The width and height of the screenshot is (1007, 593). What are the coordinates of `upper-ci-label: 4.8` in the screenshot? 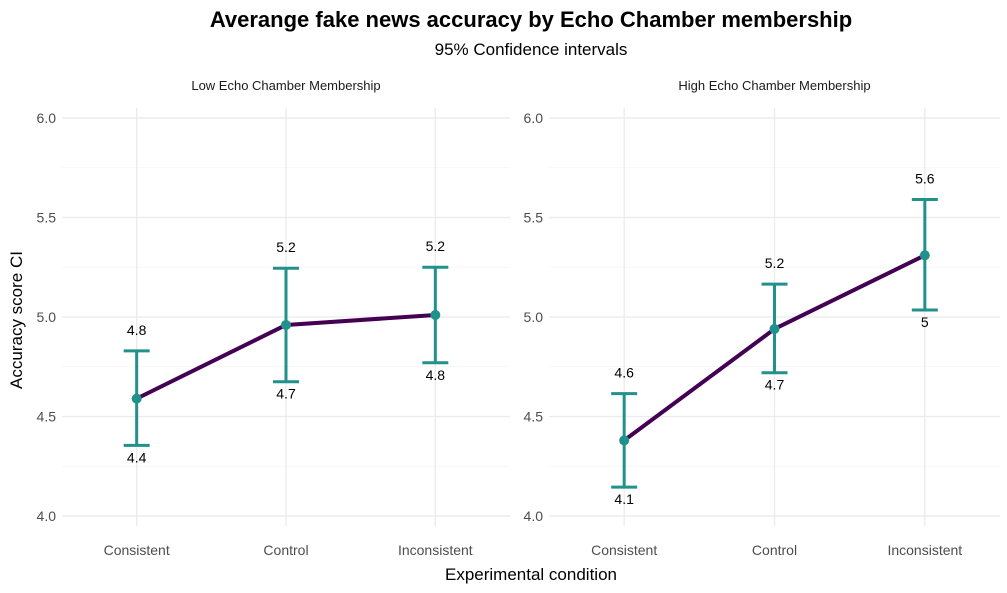 It's located at (137, 330).